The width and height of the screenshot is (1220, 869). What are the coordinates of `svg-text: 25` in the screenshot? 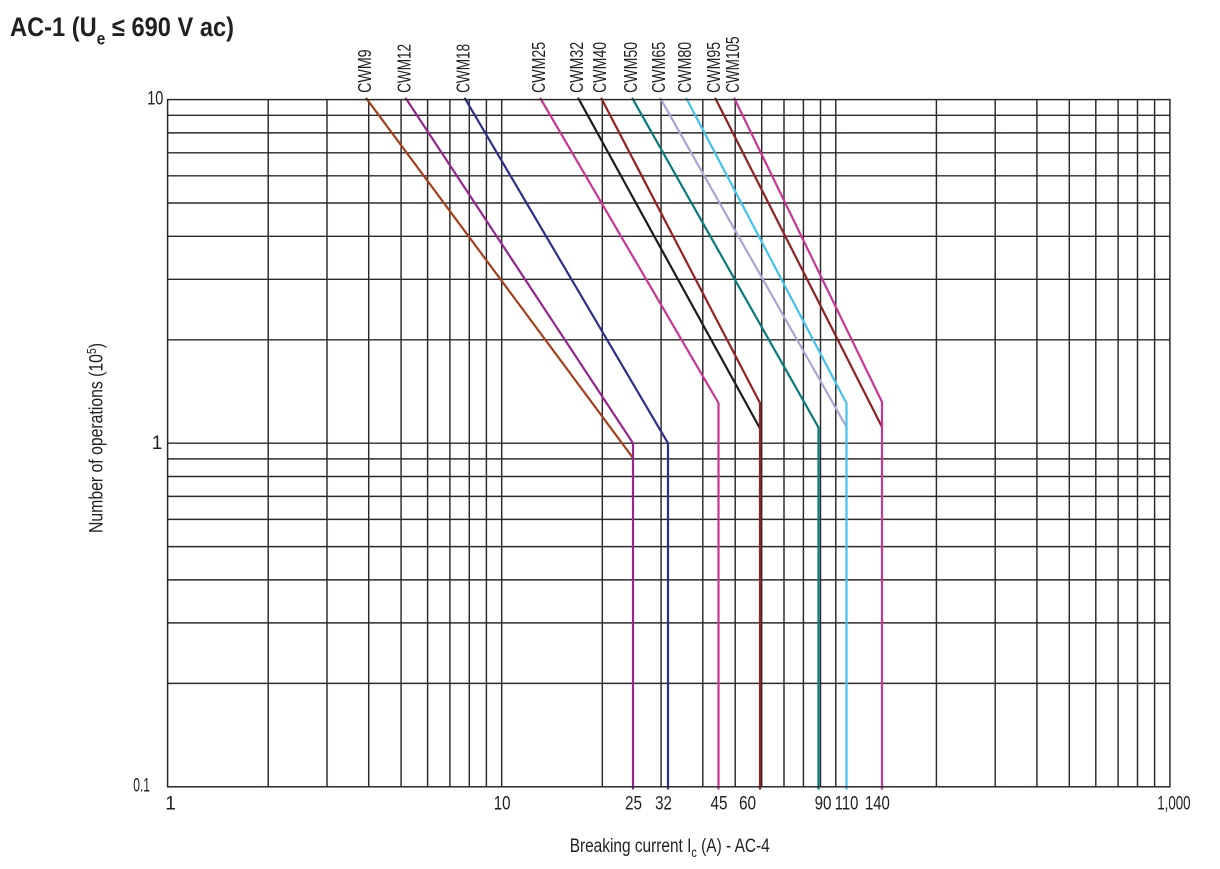 It's located at (633, 804).